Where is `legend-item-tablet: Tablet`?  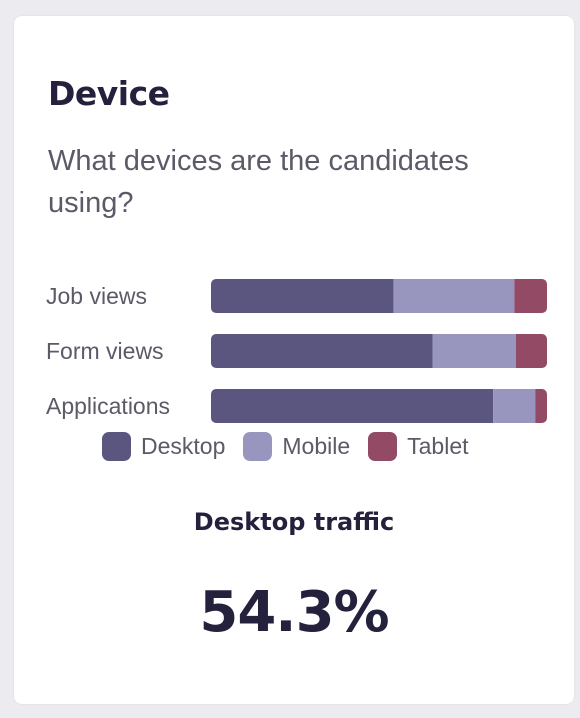
legend-item-tablet: Tablet is located at coordinates (418, 446).